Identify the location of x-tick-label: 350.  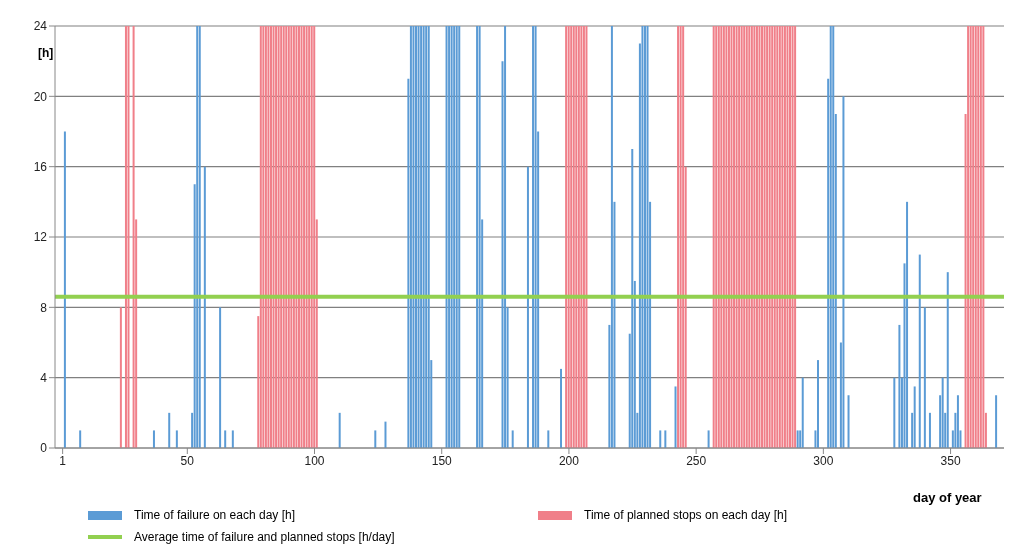
(950, 460).